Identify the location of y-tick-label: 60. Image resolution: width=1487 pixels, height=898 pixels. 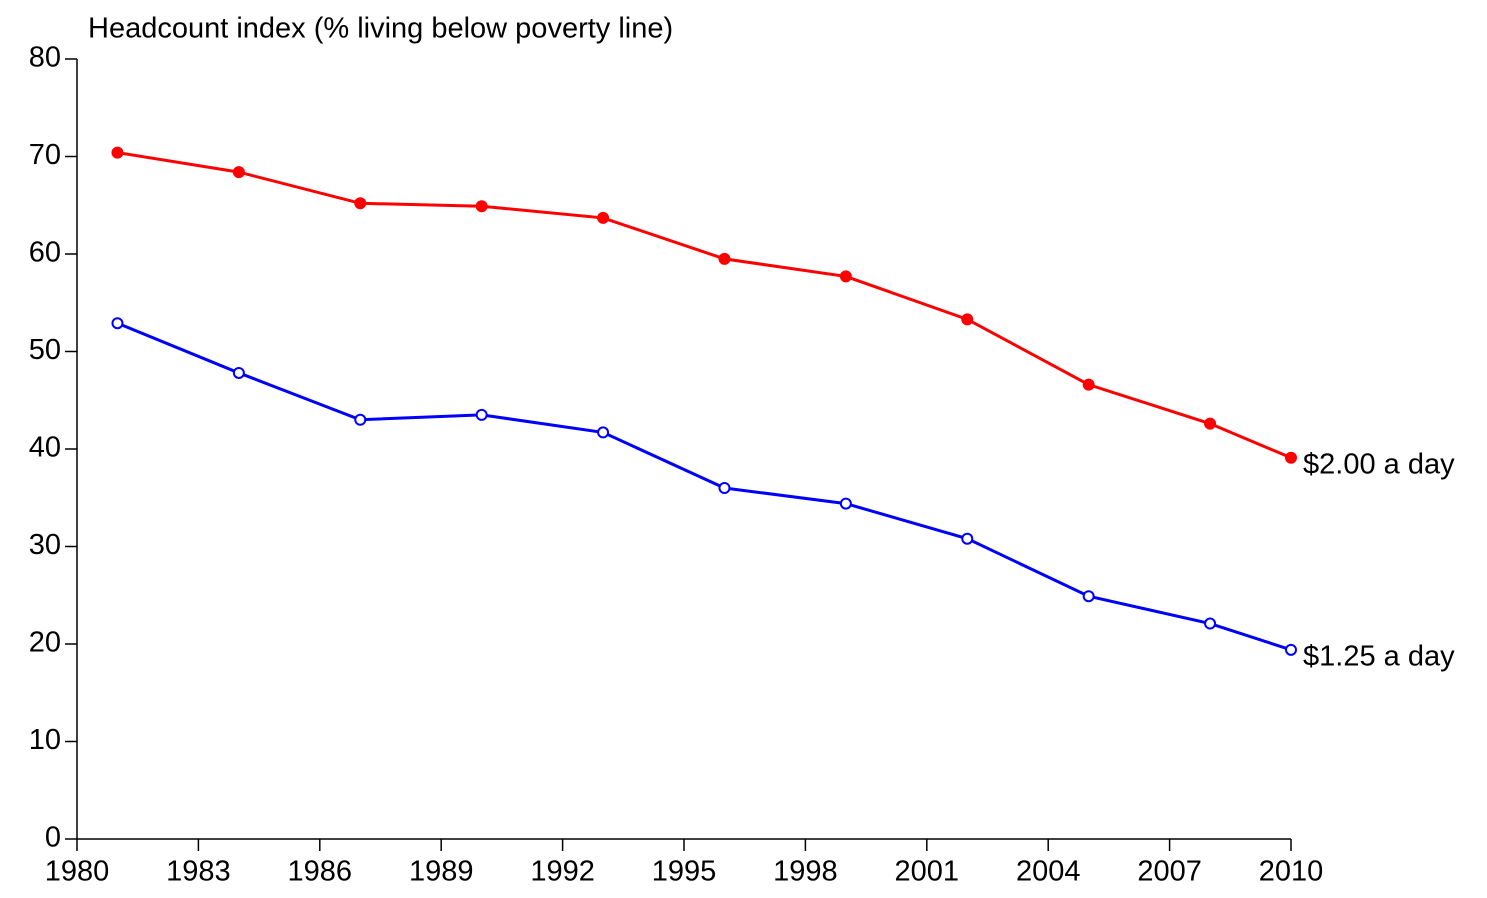
(45, 253).